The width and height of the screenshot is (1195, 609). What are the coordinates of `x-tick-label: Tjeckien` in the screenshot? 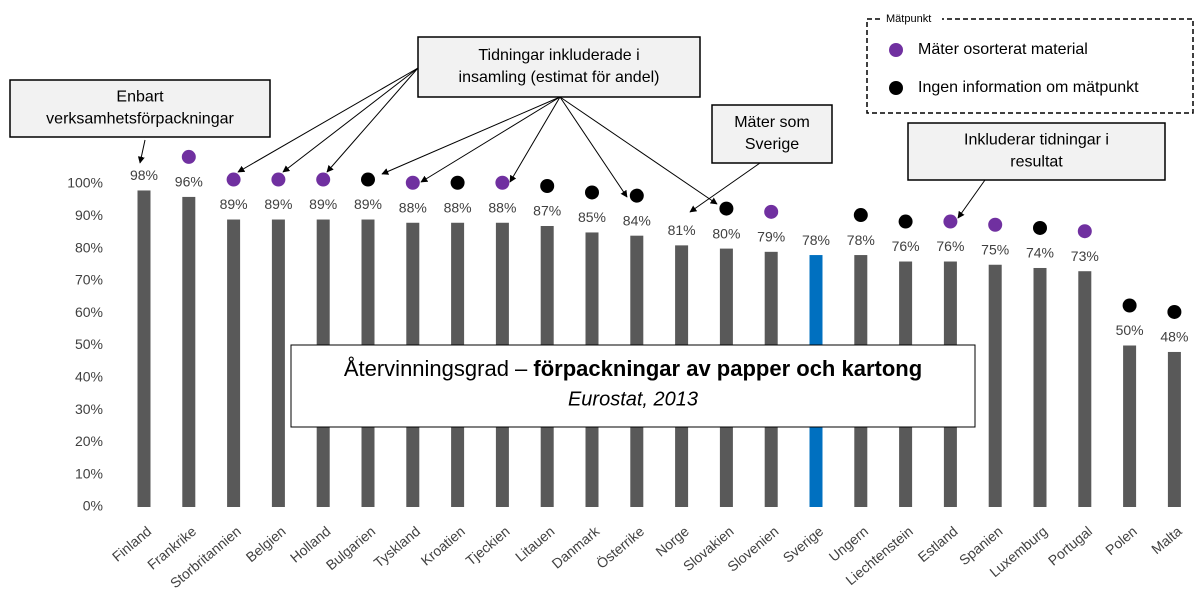 It's located at (487, 546).